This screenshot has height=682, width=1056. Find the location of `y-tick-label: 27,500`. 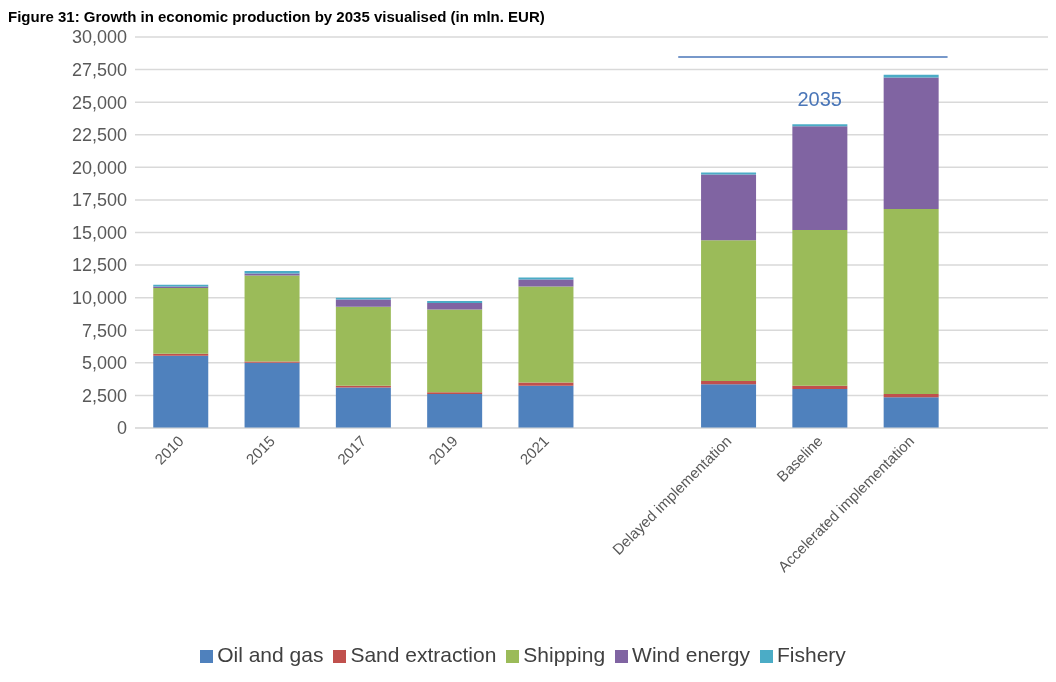

y-tick-label: 27,500 is located at coordinates (99, 69).